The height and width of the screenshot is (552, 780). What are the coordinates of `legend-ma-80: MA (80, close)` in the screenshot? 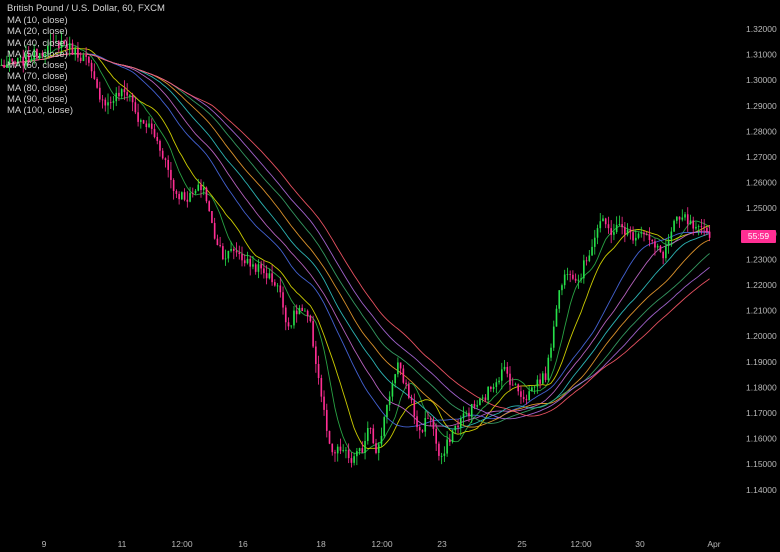 It's located at (37, 88).